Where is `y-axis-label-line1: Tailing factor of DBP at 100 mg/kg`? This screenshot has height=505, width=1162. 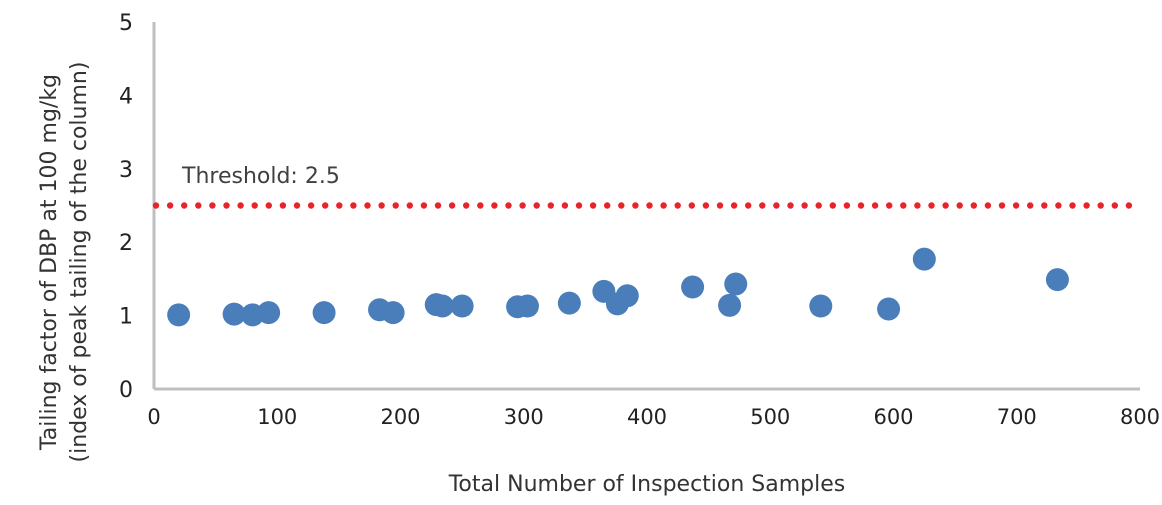 y-axis-label-line1: Tailing factor of DBP at 100 mg/kg is located at coordinates (49, 262).